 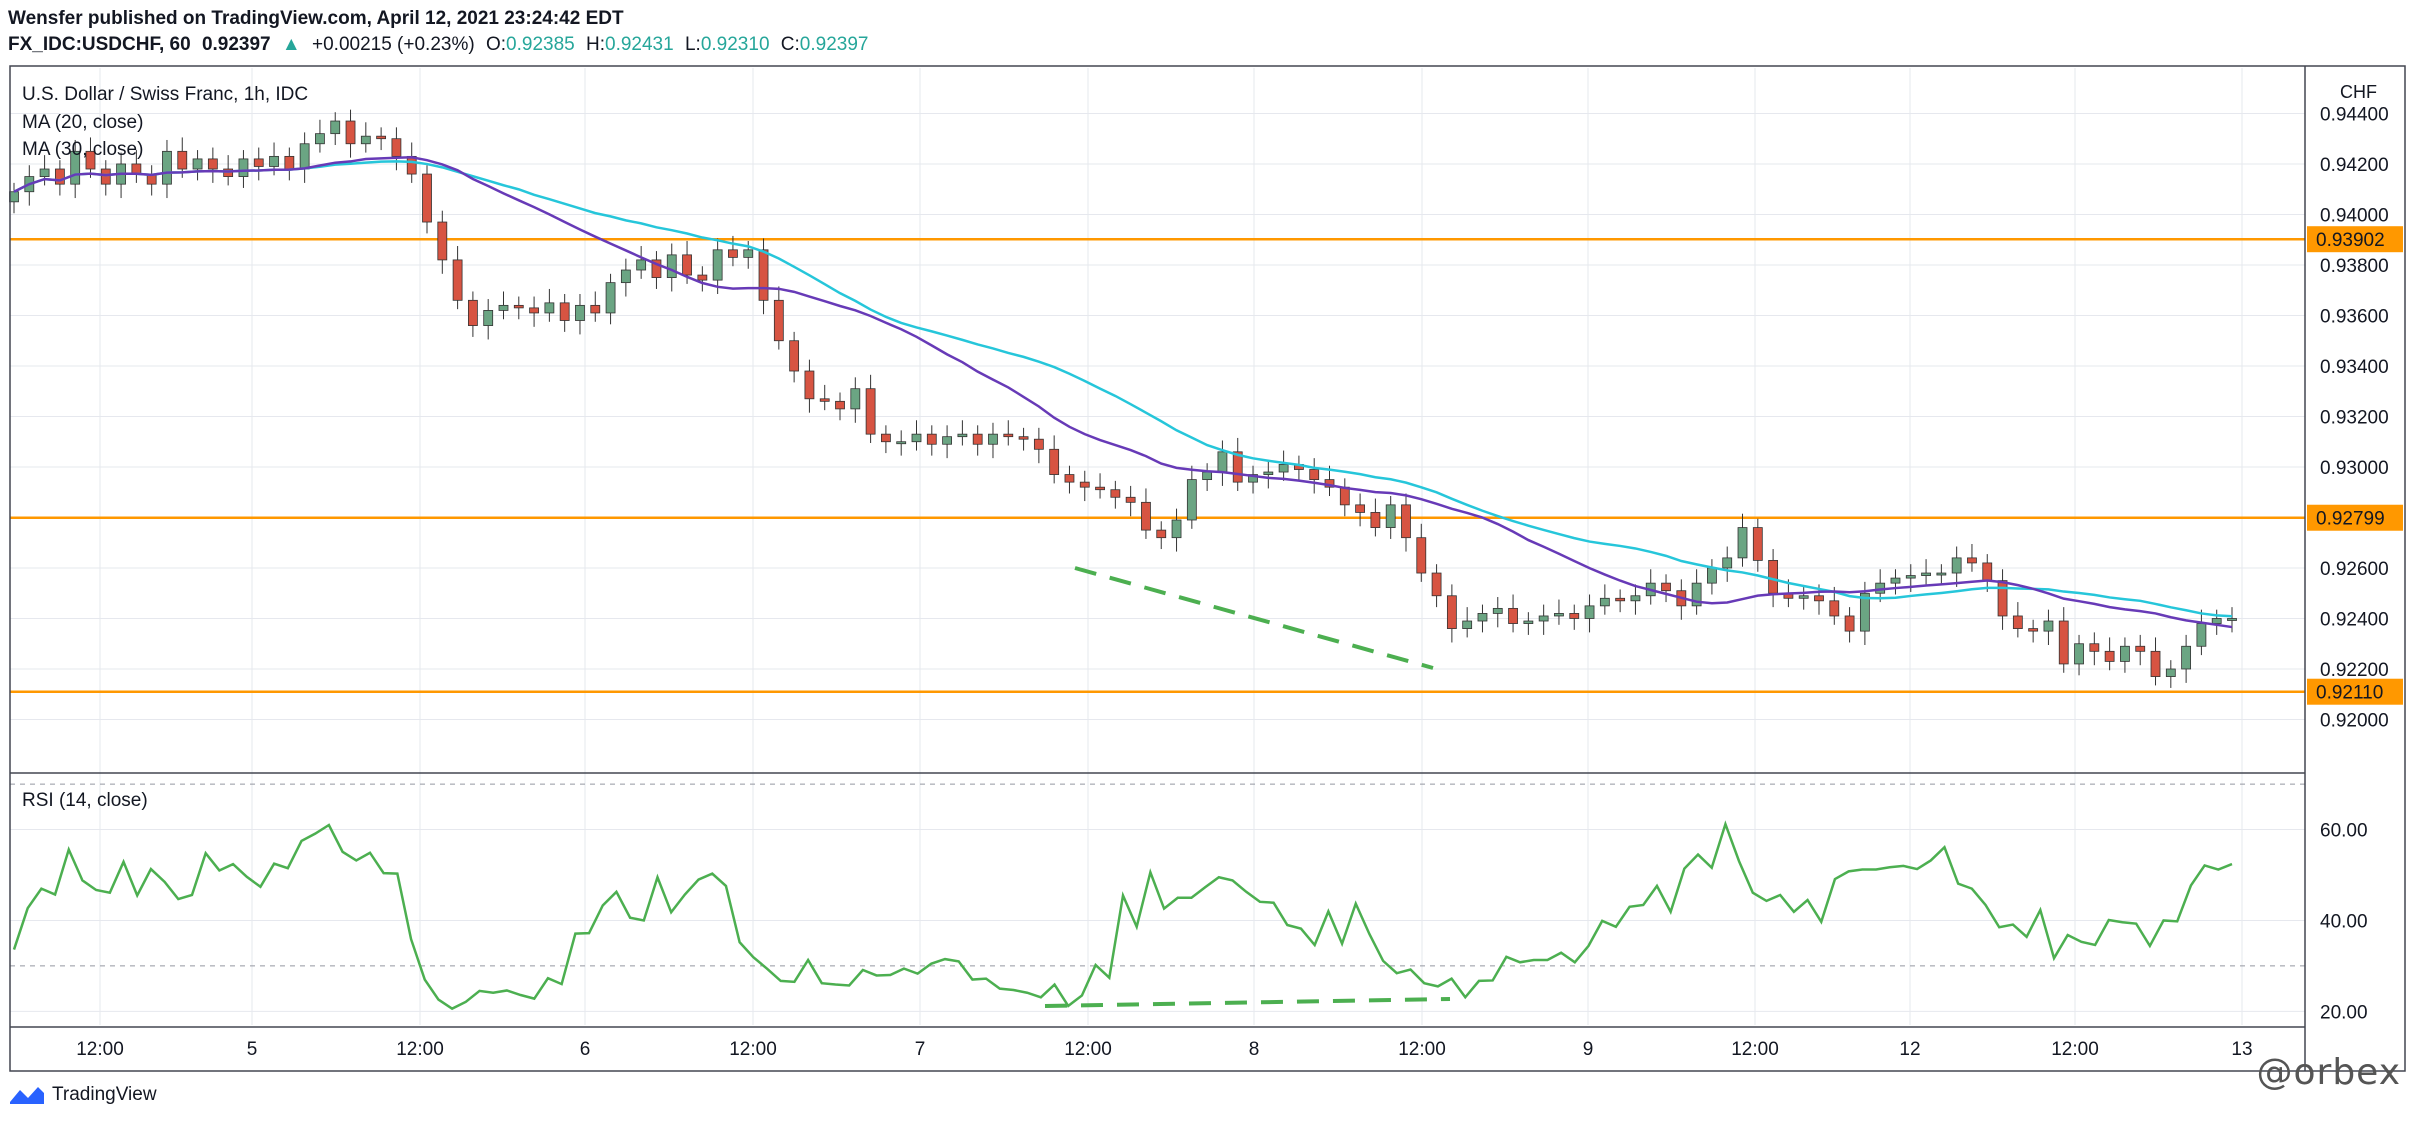 What do you see at coordinates (104, 1094) in the screenshot?
I see `tradingview-brand: TradingView` at bounding box center [104, 1094].